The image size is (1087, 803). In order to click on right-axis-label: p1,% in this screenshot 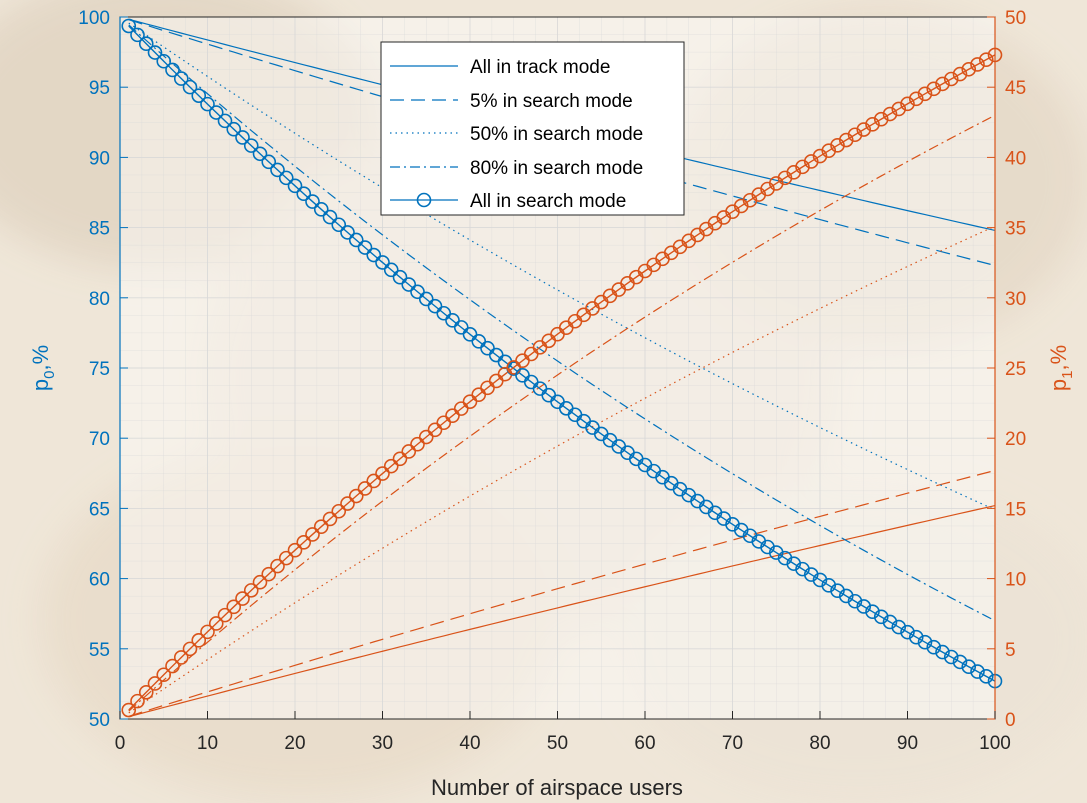, I will do `click(1061, 368)`.